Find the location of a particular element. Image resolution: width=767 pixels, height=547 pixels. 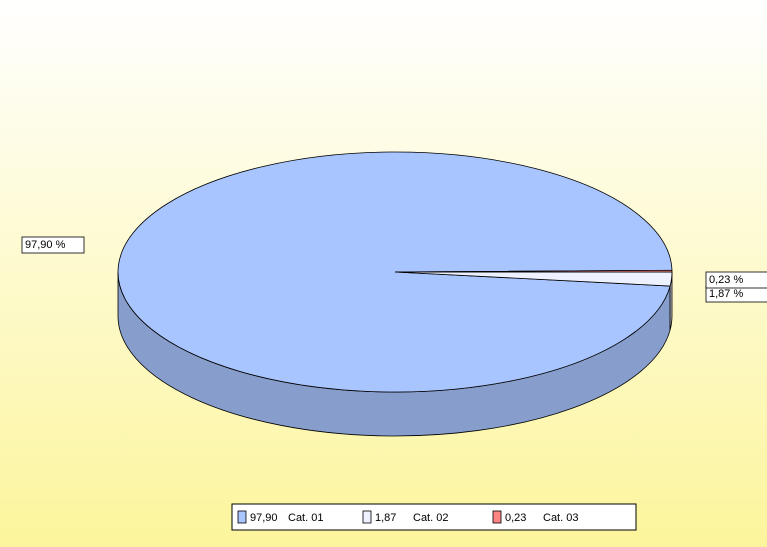

data-label: 0,23 % is located at coordinates (726, 280).